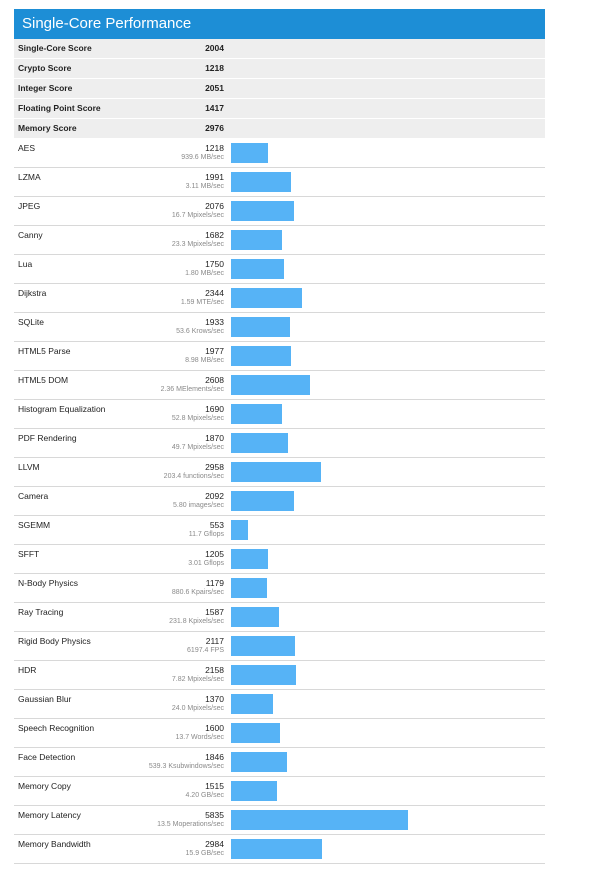  What do you see at coordinates (214, 48) in the screenshot?
I see `summary-value: 2004` at bounding box center [214, 48].